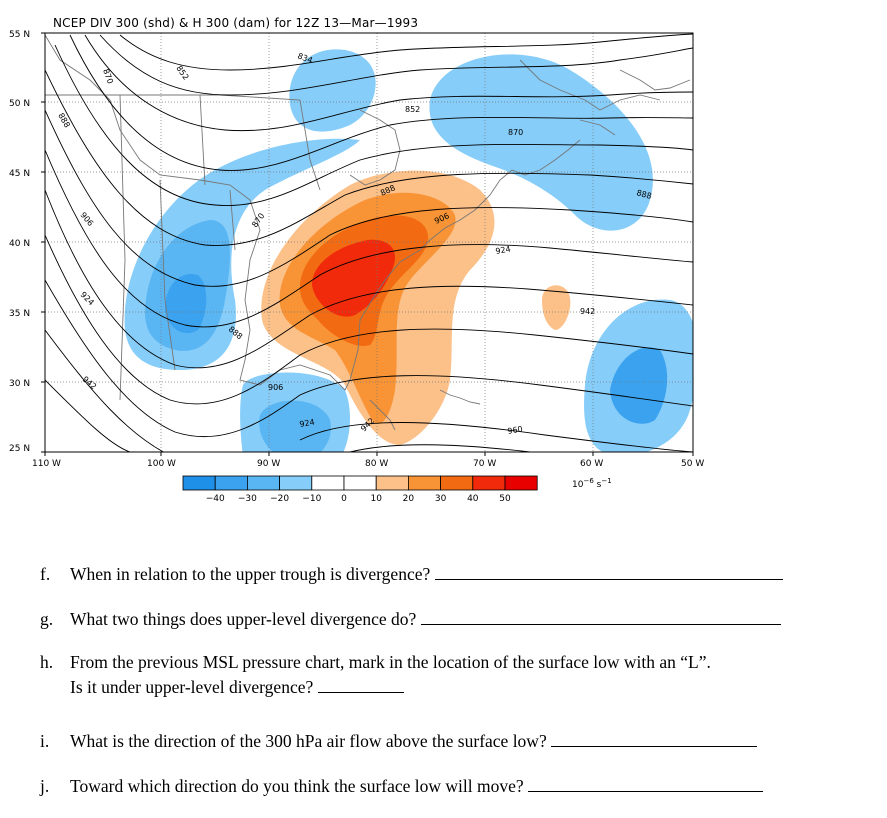  I want to click on lat-label: 40 N, so click(19, 244).